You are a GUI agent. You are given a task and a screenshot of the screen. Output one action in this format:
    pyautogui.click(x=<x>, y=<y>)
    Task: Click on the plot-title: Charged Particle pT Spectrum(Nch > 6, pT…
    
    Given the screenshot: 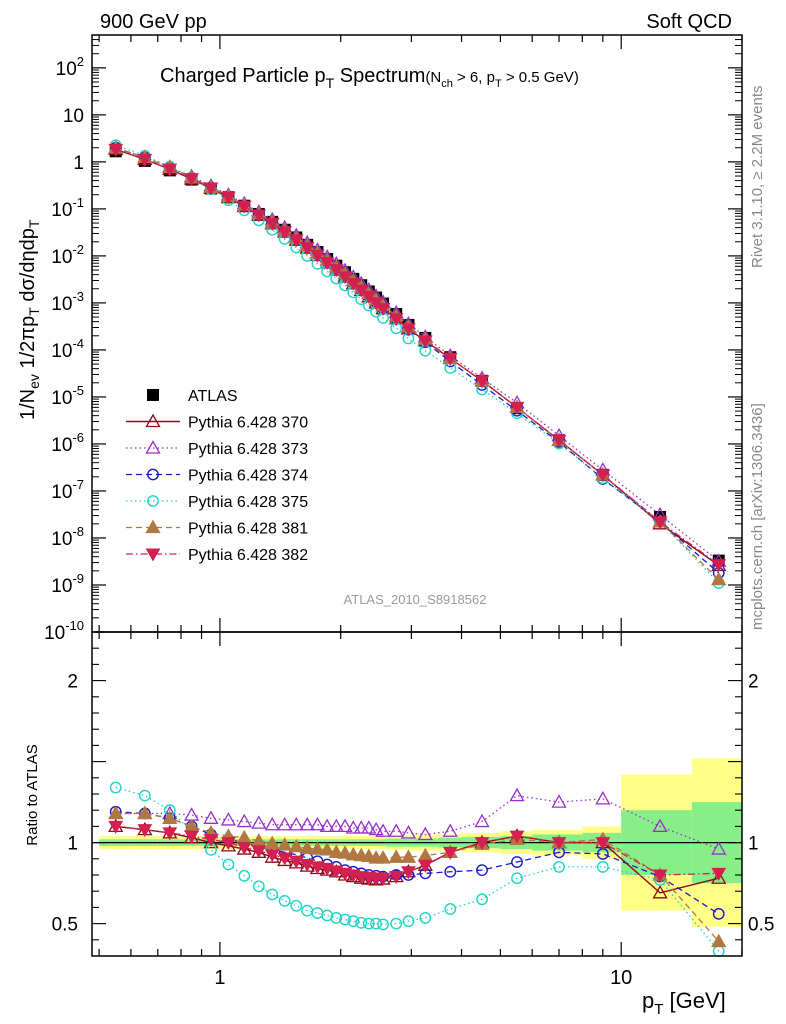 What is the action you would take?
    pyautogui.click(x=369, y=78)
    